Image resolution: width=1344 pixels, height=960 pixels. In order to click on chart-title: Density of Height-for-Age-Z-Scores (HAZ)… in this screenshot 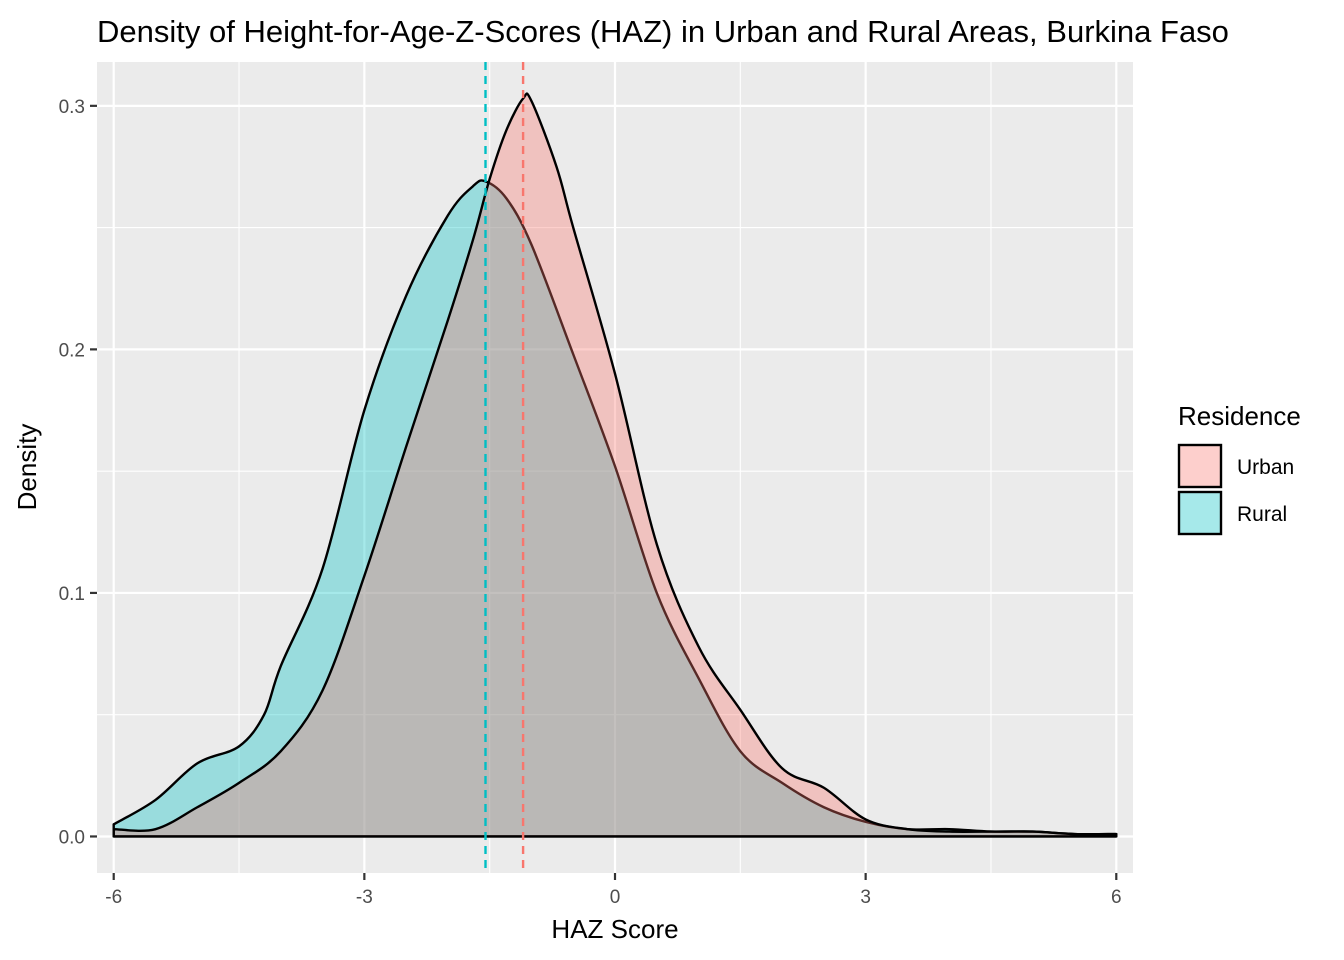, I will do `click(663, 31)`.